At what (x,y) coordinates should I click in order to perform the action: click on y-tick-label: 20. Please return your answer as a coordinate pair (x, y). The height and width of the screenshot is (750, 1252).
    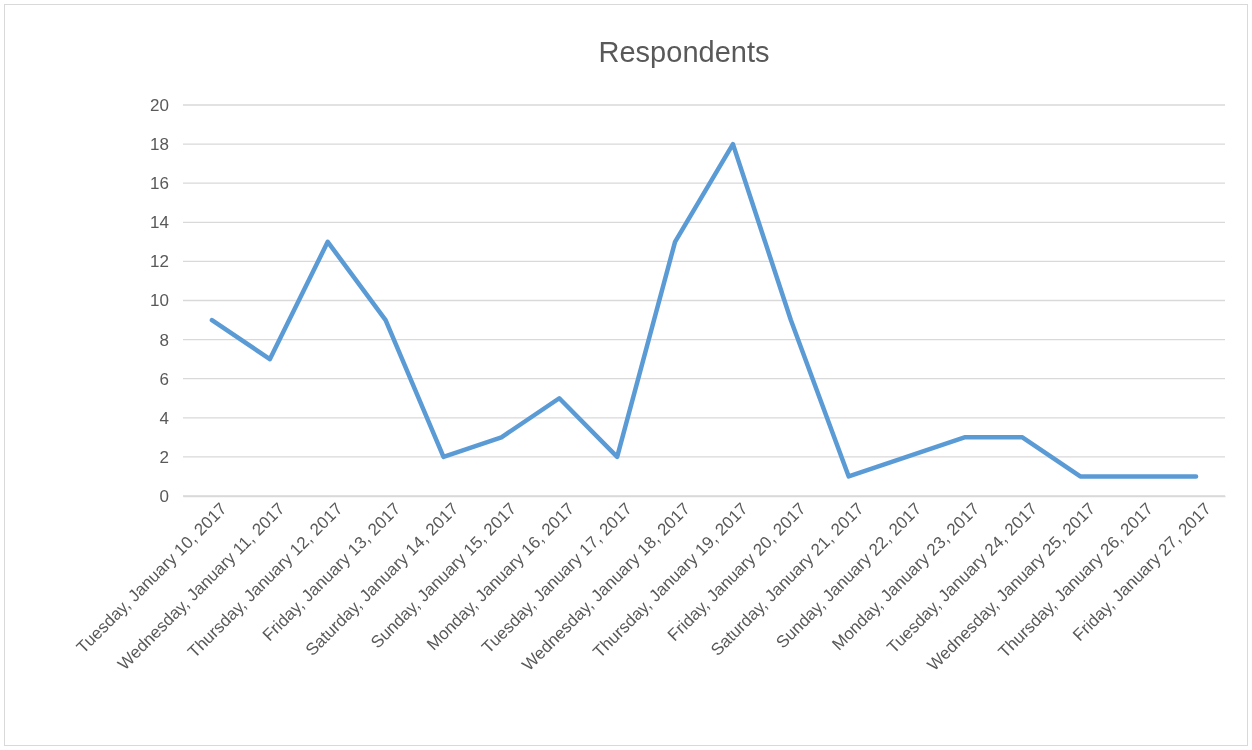
    Looking at the image, I should click on (159, 105).